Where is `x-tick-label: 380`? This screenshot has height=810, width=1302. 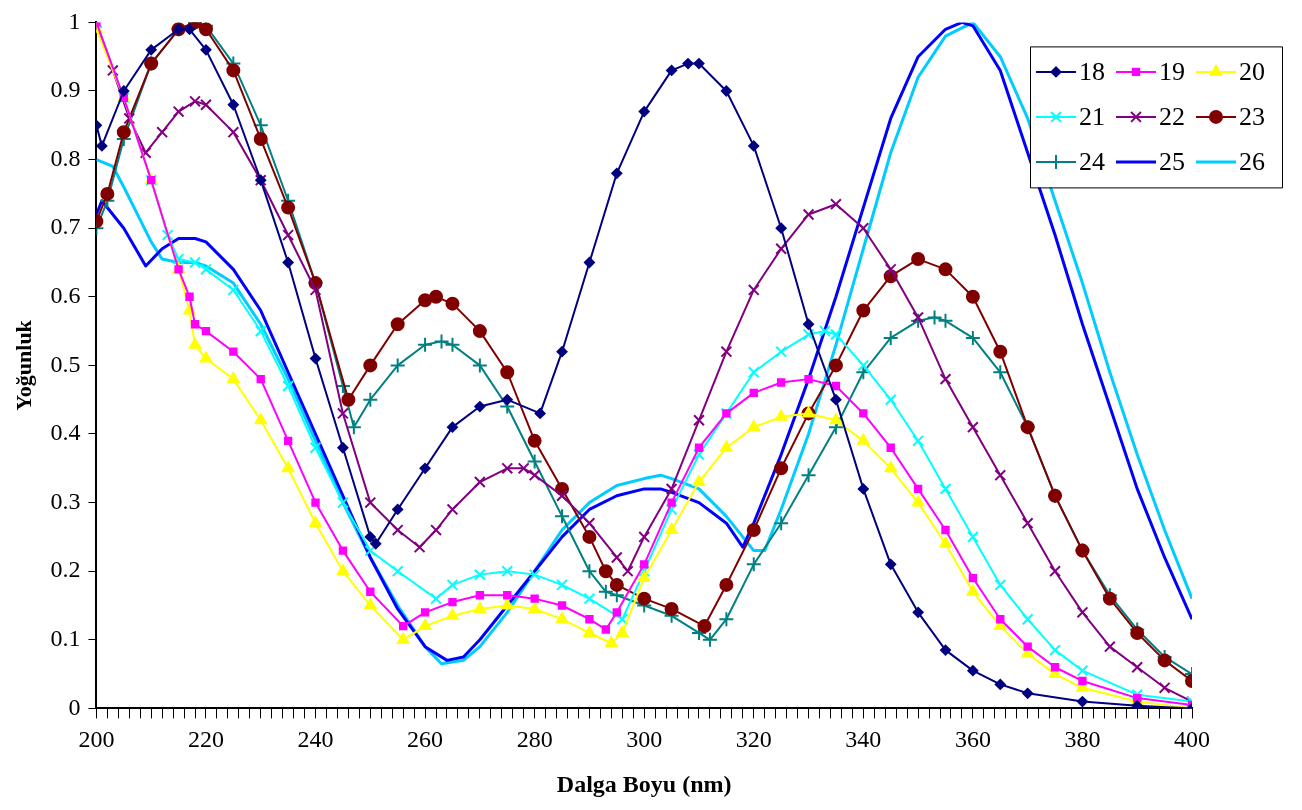 x-tick-label: 380 is located at coordinates (1082, 739).